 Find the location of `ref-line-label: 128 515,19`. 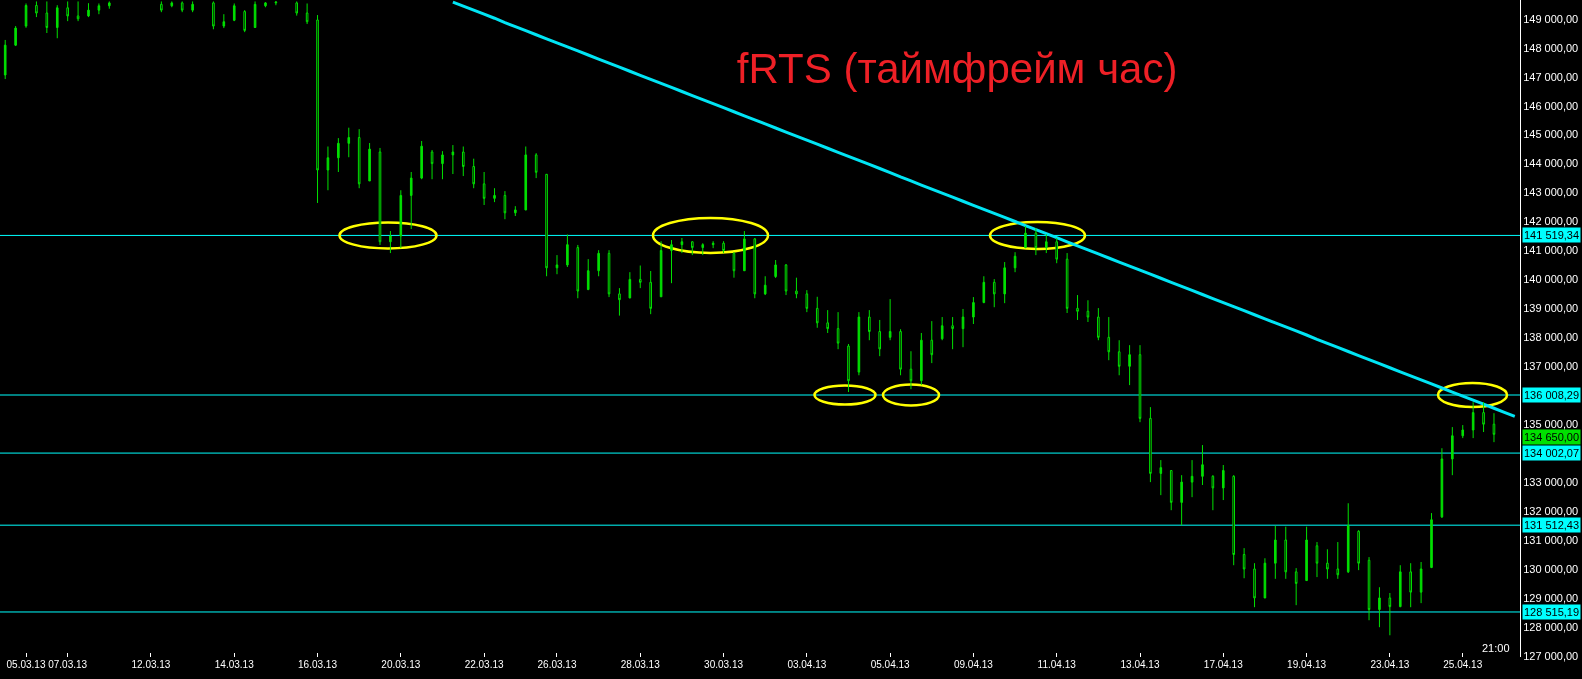

ref-line-label: 128 515,19 is located at coordinates (1552, 612).